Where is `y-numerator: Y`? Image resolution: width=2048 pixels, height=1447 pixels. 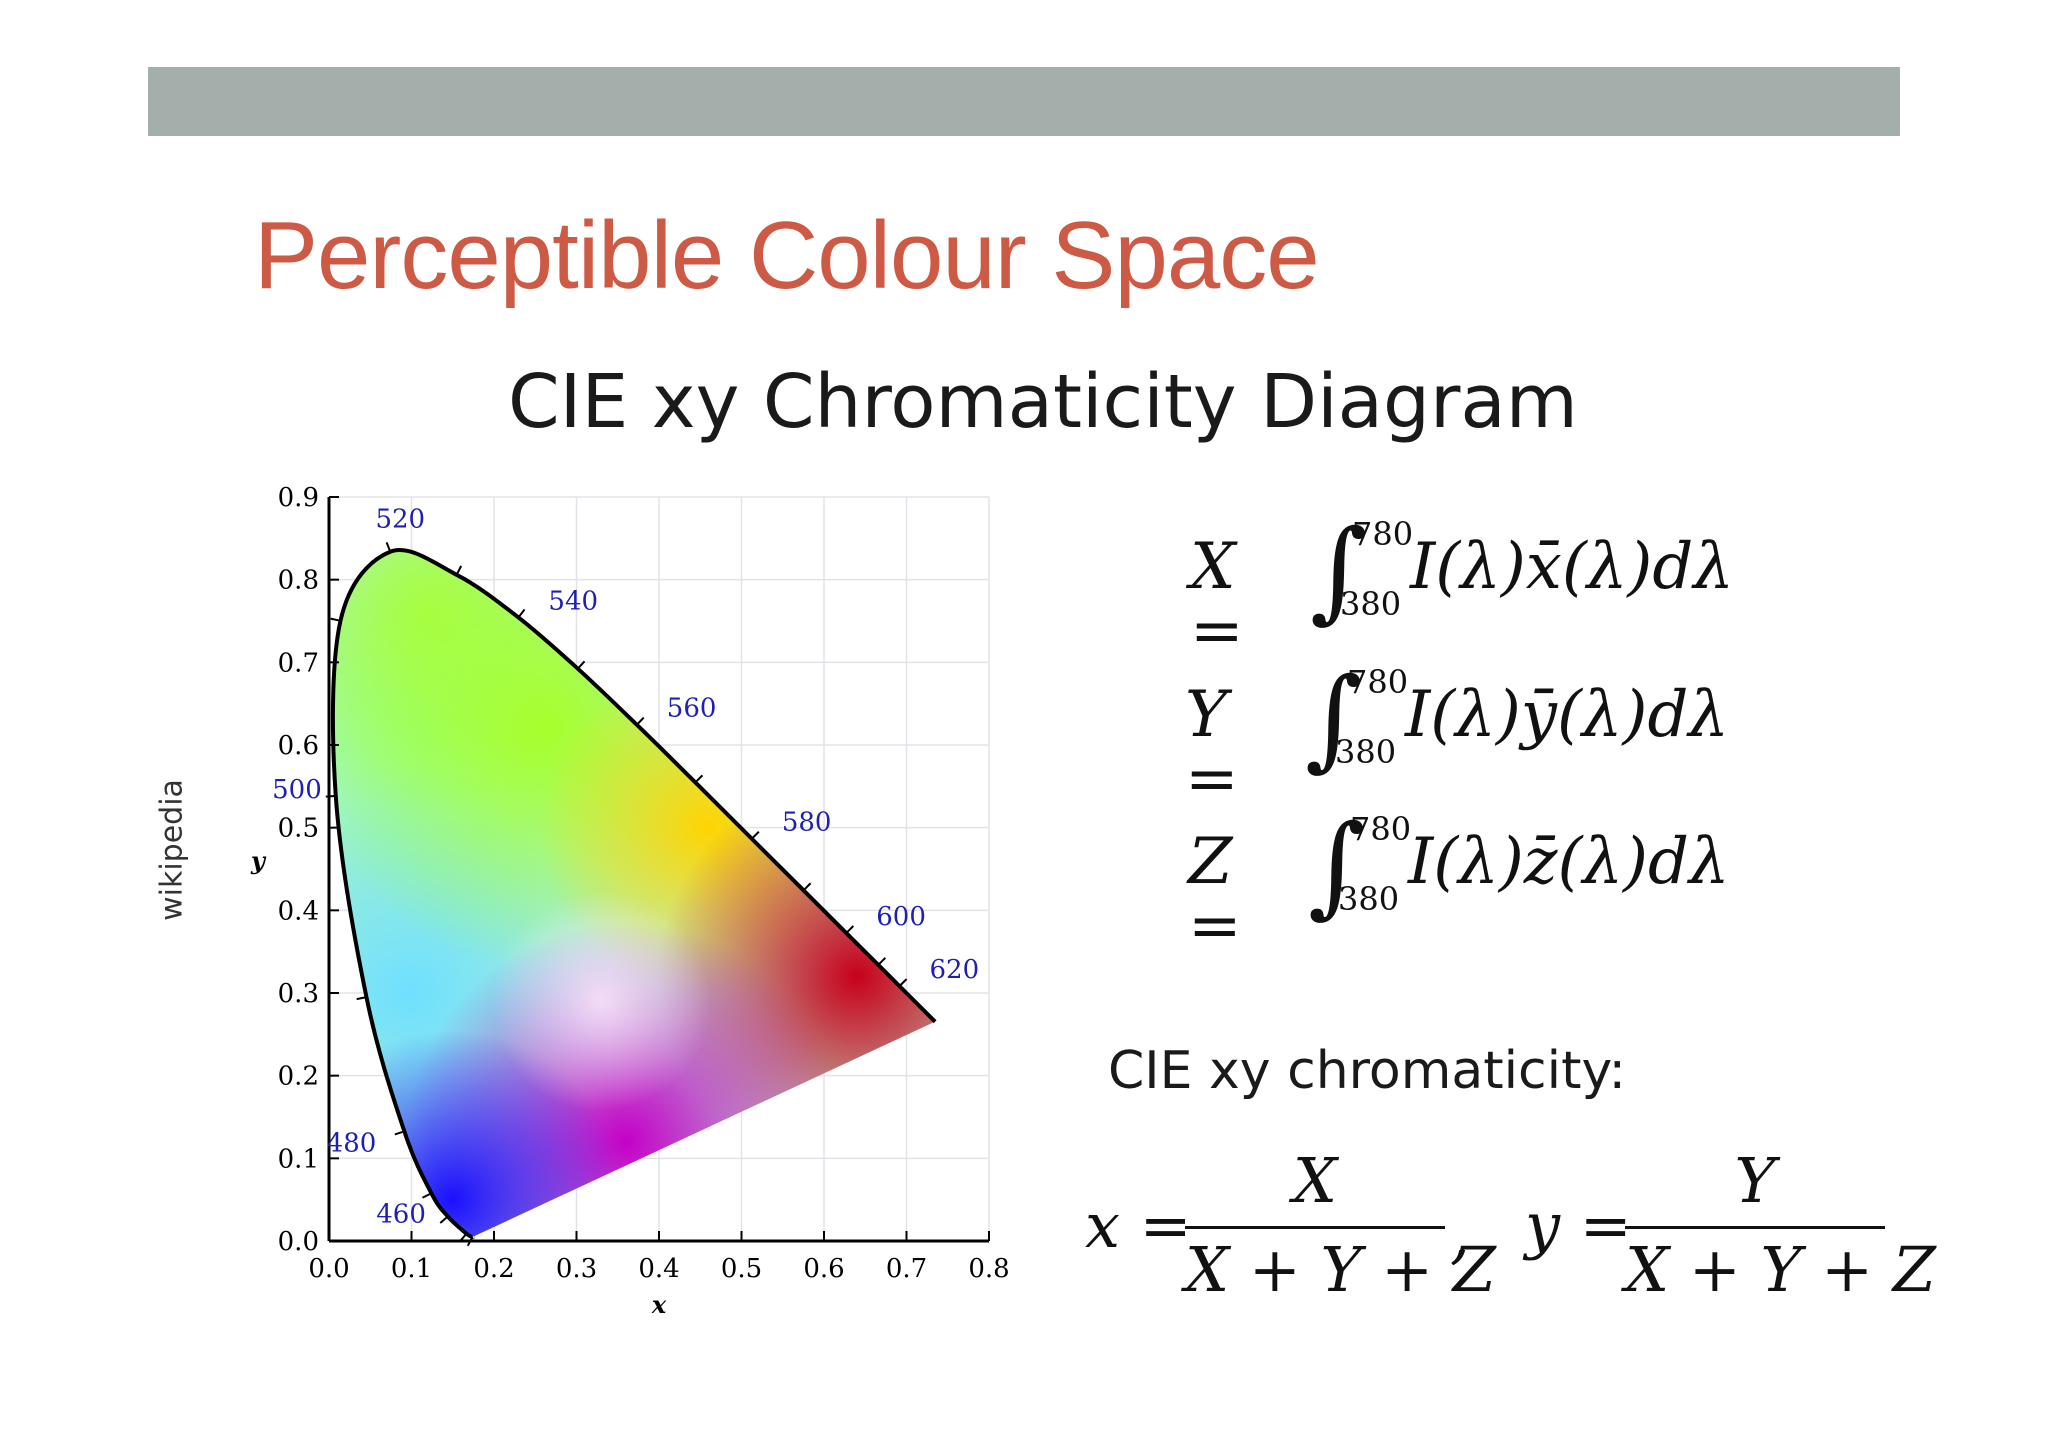 y-numerator: Y is located at coordinates (1755, 1180).